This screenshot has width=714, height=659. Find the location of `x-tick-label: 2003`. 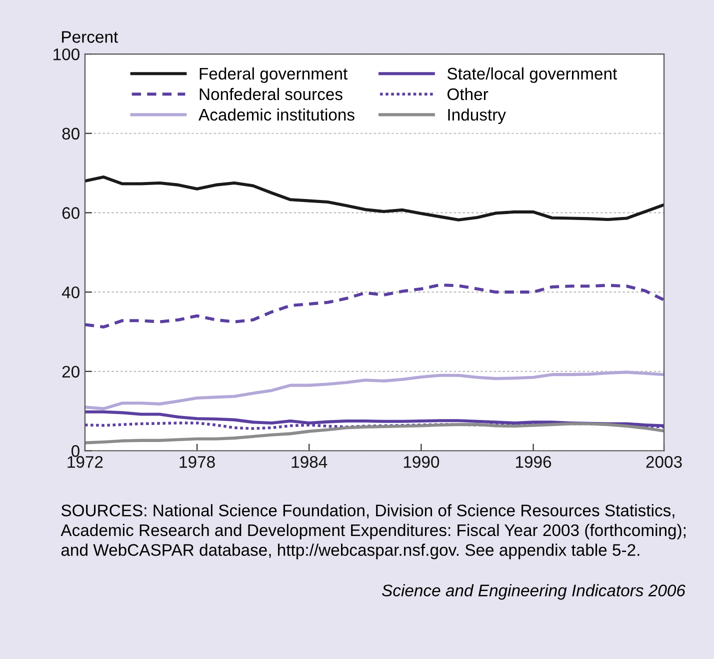

x-tick-label: 2003 is located at coordinates (664, 462).